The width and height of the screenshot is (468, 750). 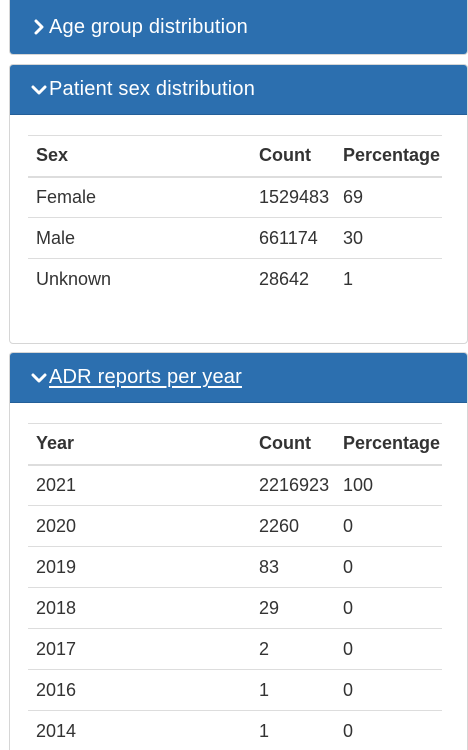 I want to click on age-group-panel: Age group distribution, so click(x=238, y=27).